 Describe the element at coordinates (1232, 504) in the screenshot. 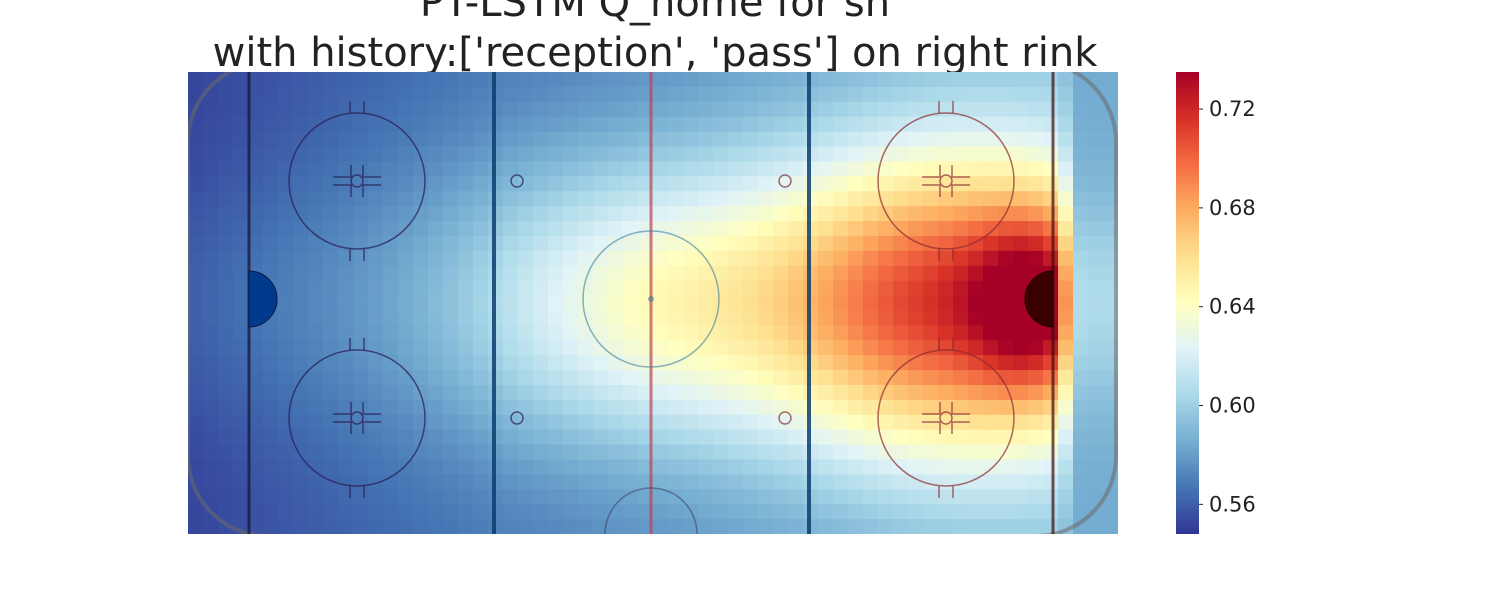

I see `colorbar-tick-label: 0.56` at that location.